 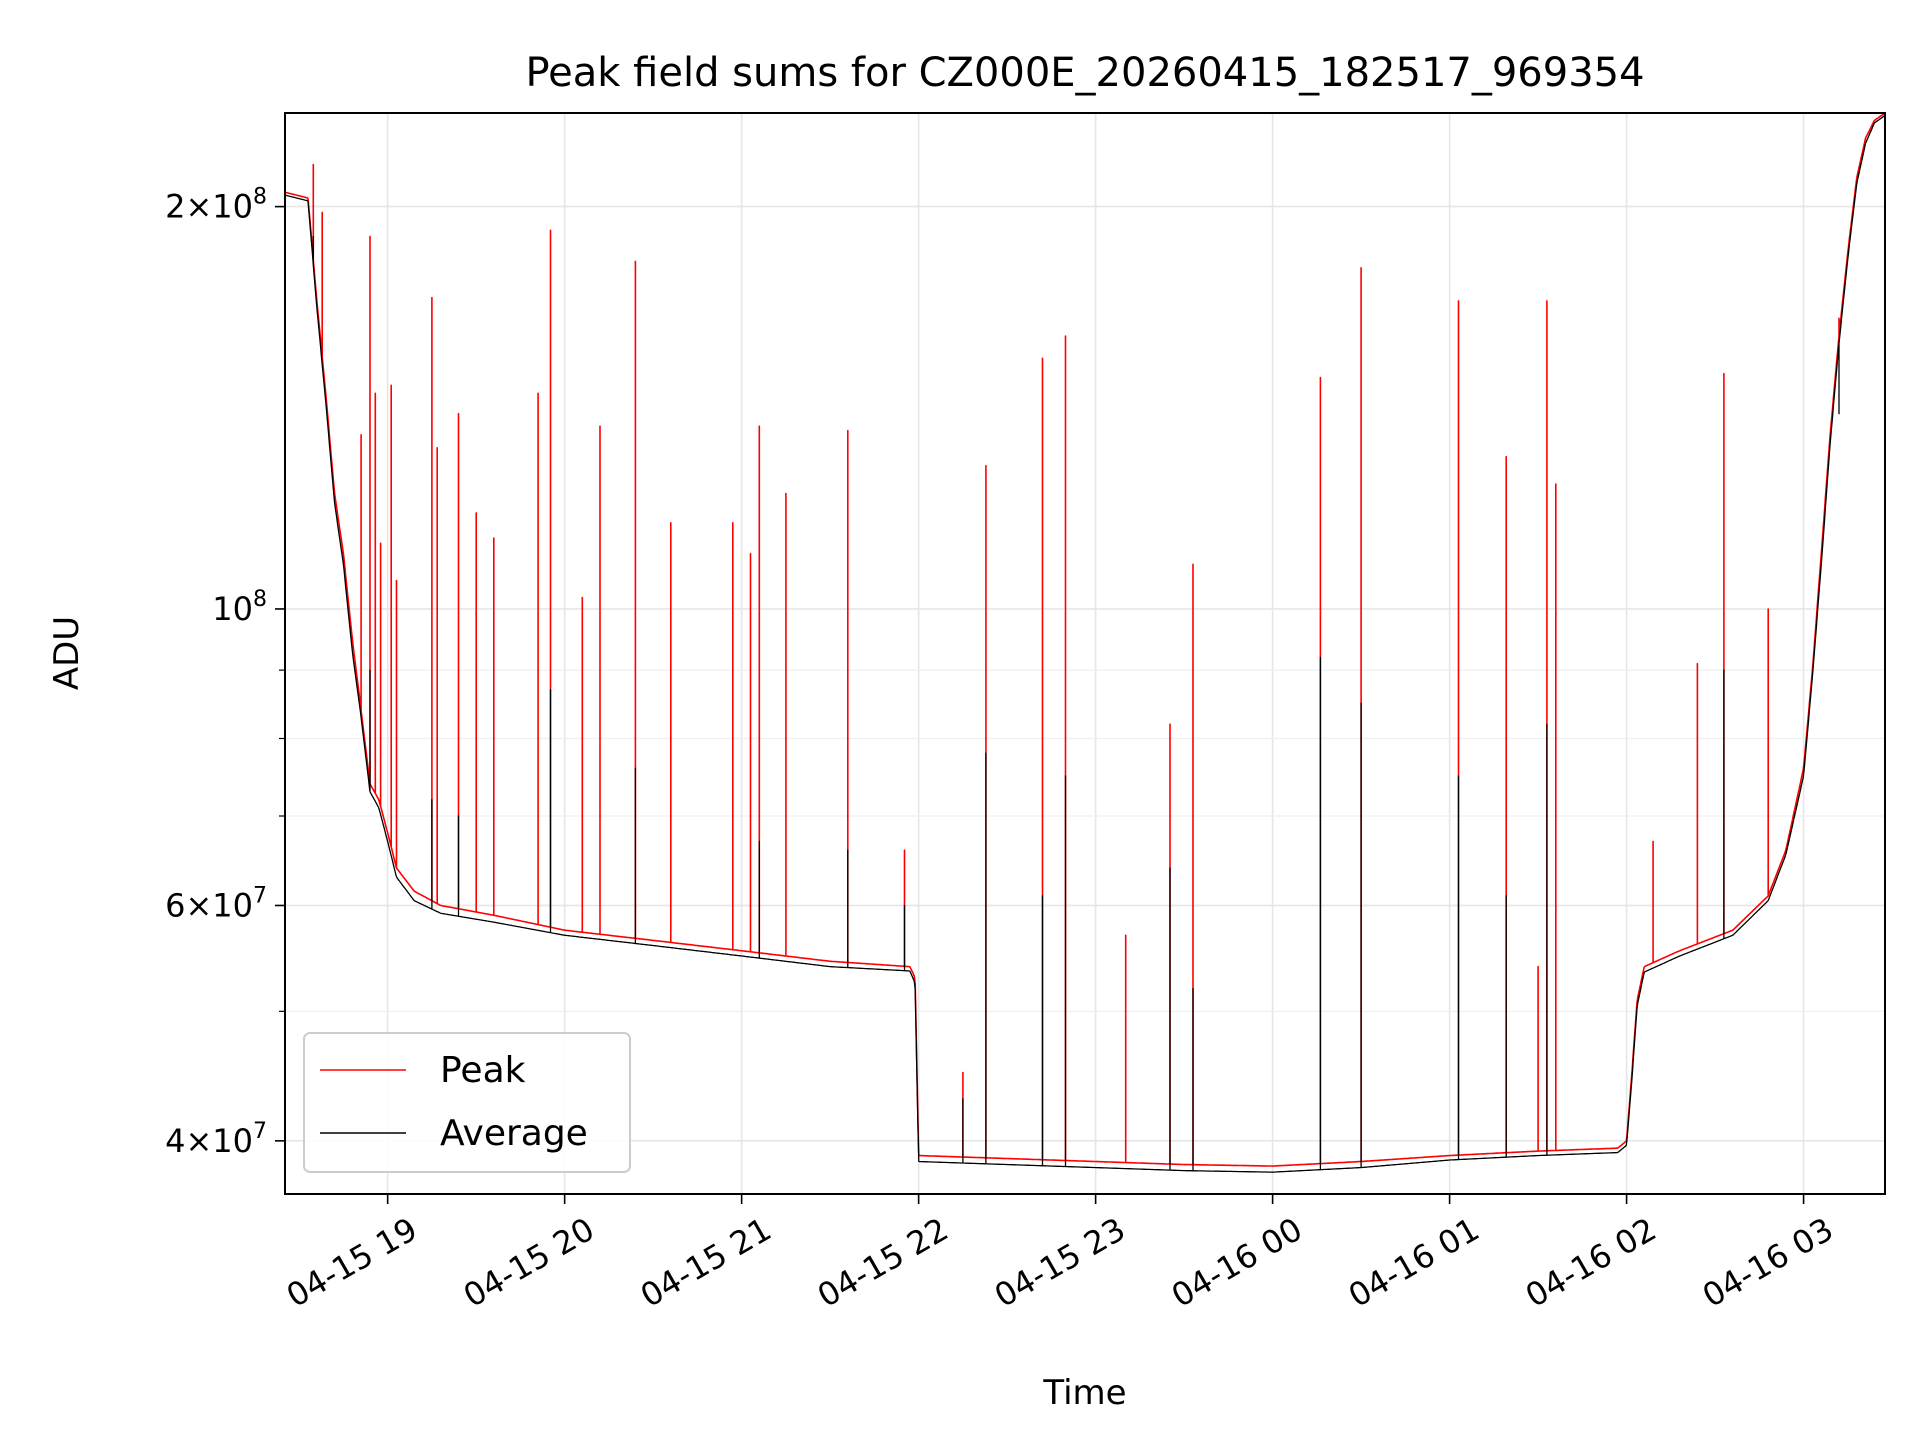 What do you see at coordinates (67, 653) in the screenshot?
I see `y-axis-label: ADU` at bounding box center [67, 653].